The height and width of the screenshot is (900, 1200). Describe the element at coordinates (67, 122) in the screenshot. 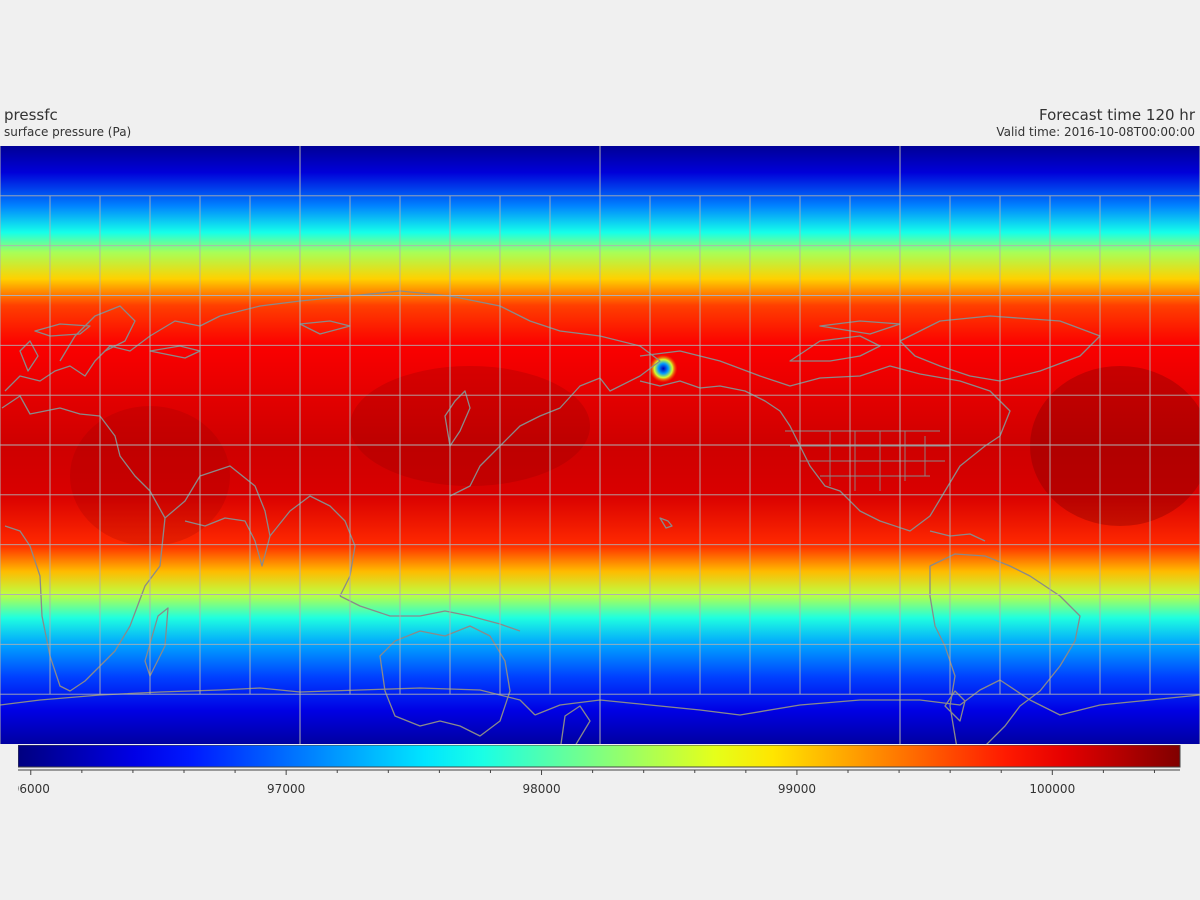

I see `title-block-left: pressfc surface pressure (Pa)` at that location.